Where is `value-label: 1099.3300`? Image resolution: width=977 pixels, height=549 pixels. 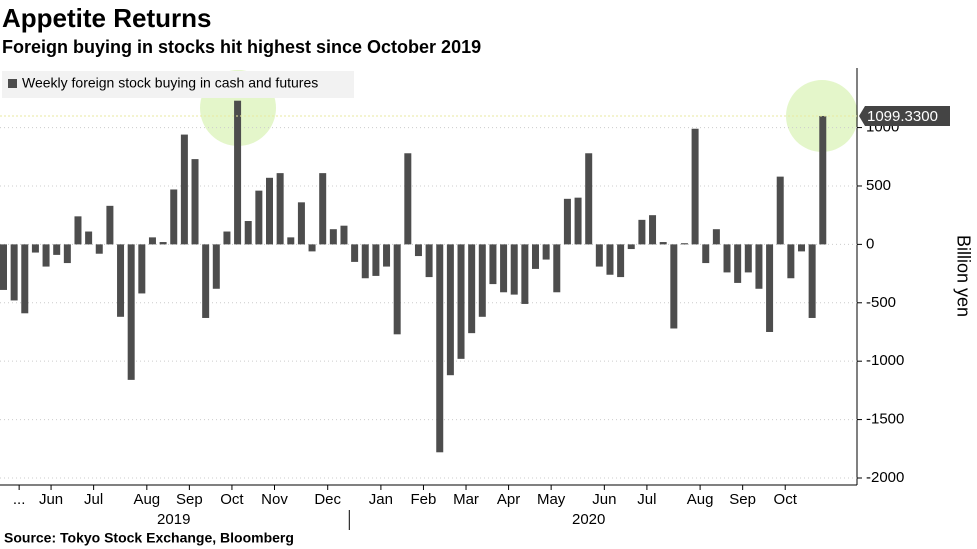 value-label: 1099.3300 is located at coordinates (902, 116).